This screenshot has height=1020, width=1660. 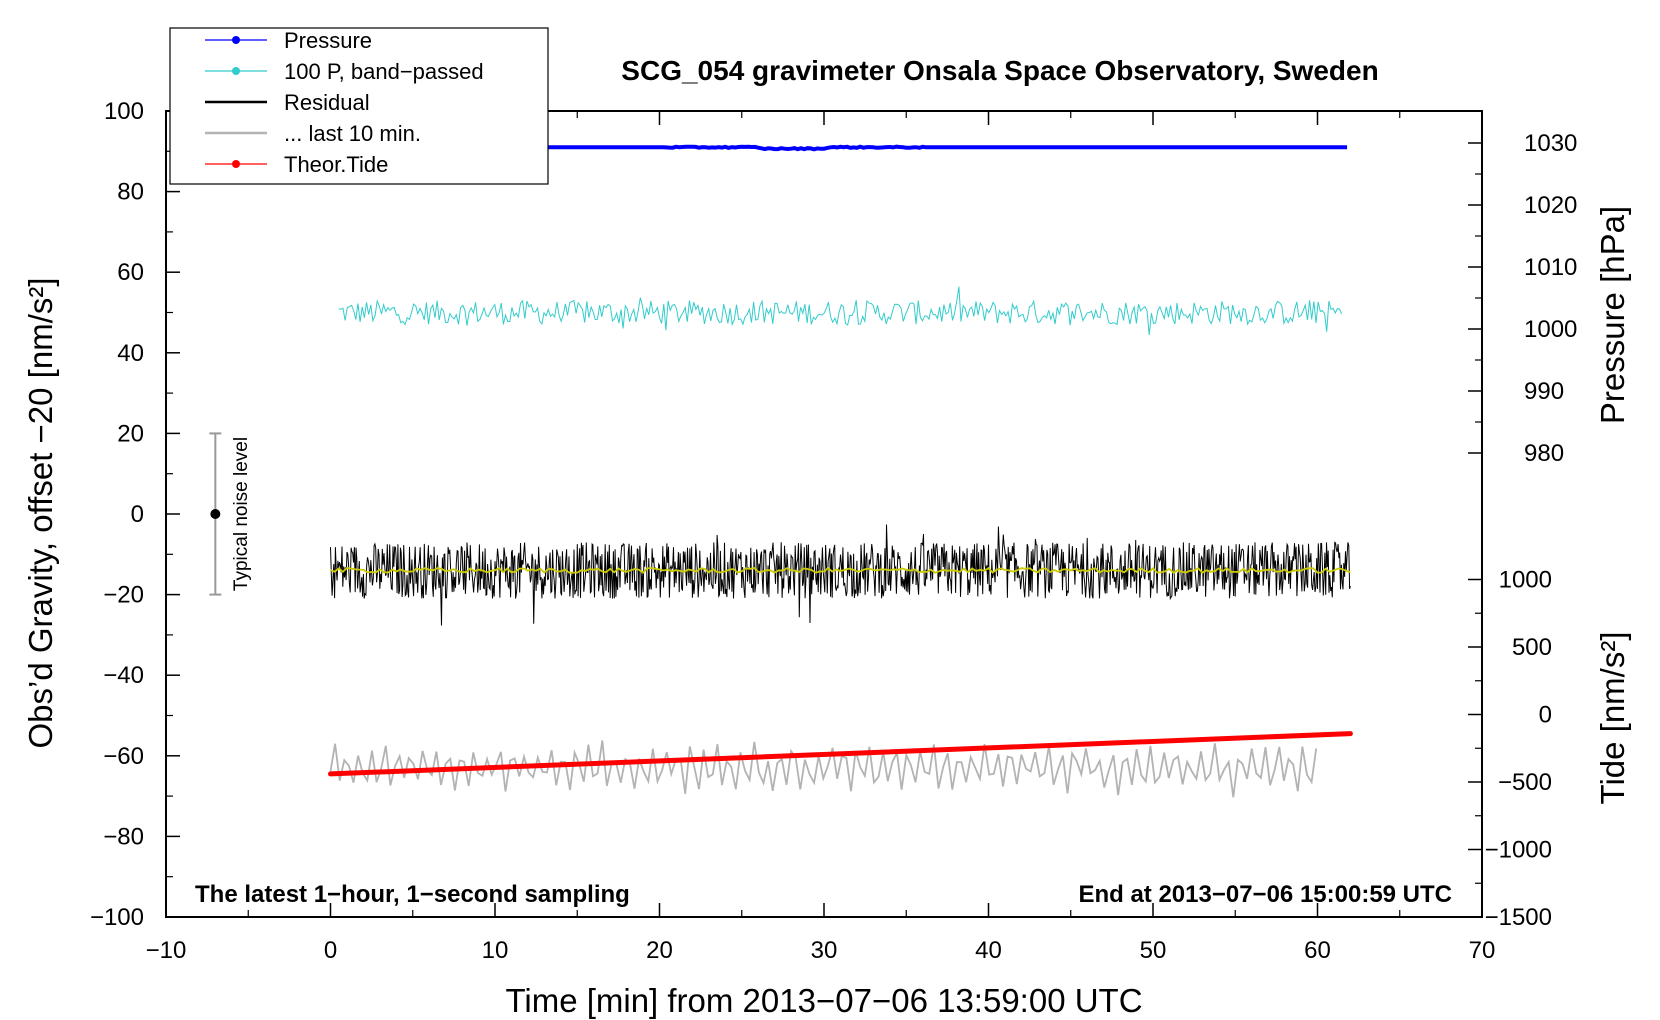 What do you see at coordinates (1550, 143) in the screenshot?
I see `pressure-tick-label: 1030` at bounding box center [1550, 143].